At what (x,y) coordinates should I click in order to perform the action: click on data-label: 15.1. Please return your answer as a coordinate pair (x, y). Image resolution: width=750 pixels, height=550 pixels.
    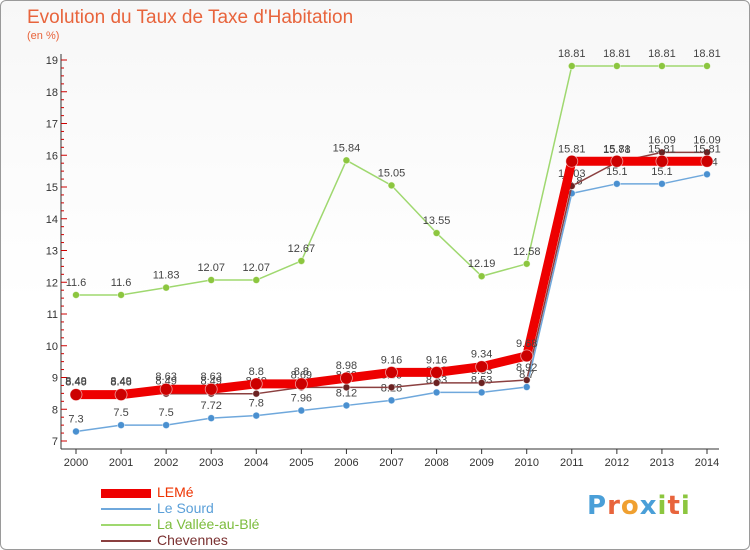
    Looking at the image, I should click on (661, 172).